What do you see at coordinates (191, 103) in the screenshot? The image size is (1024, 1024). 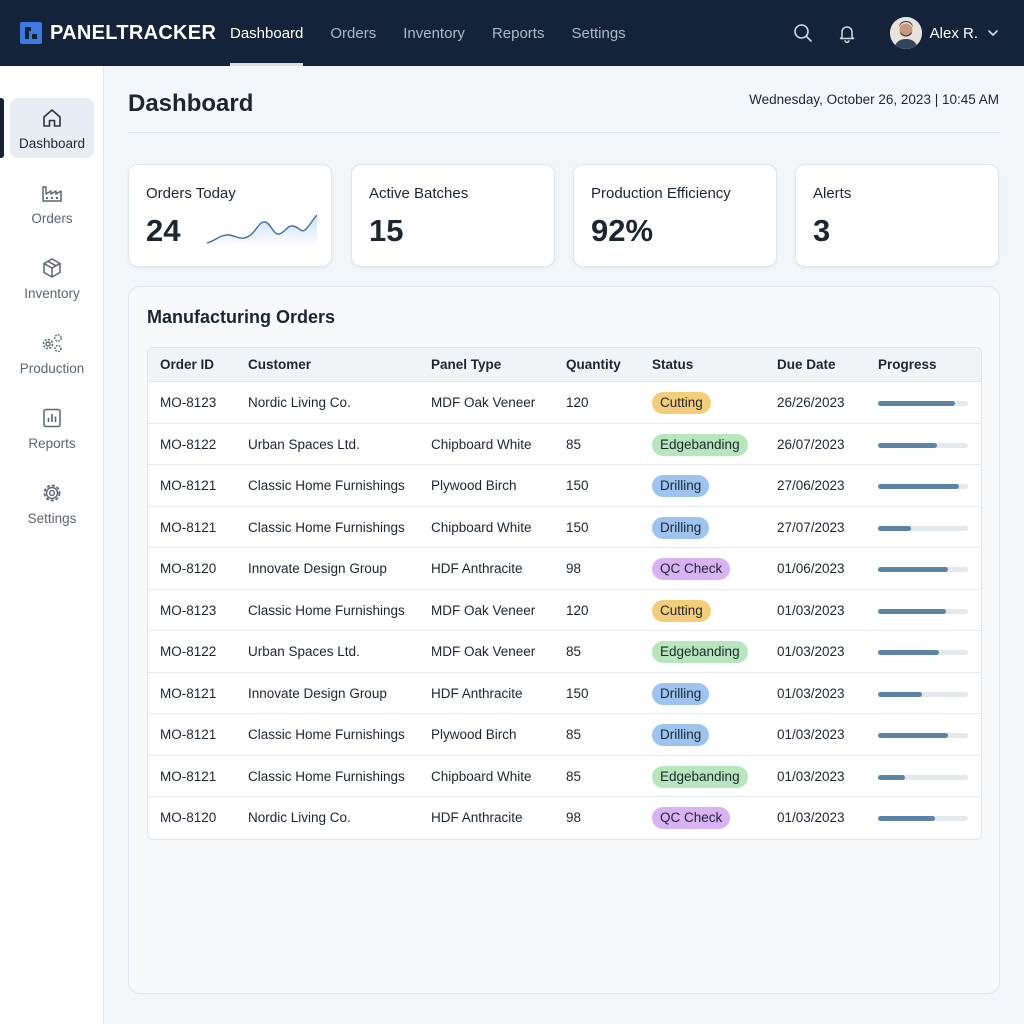 I see `page-title: Dashboard` at bounding box center [191, 103].